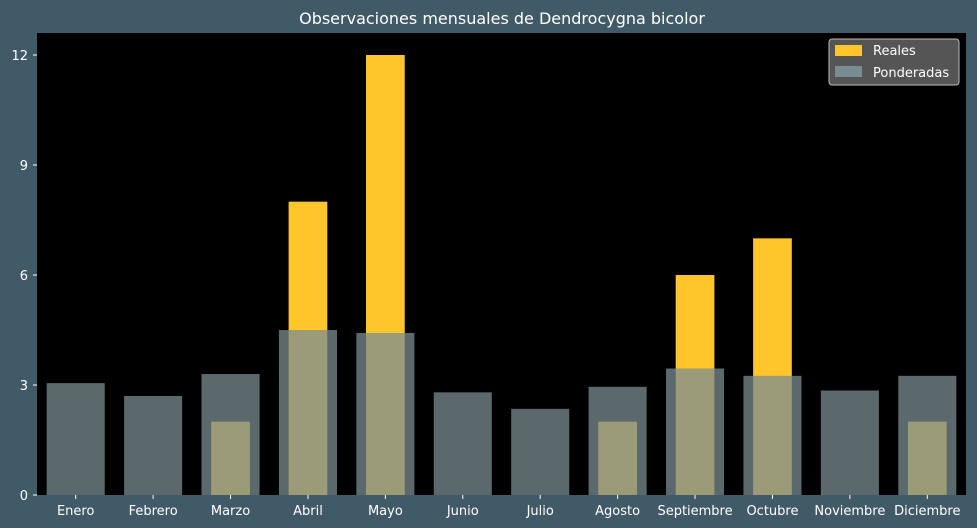  What do you see at coordinates (894, 62) in the screenshot?
I see `legend: Reales Ponderadas` at bounding box center [894, 62].